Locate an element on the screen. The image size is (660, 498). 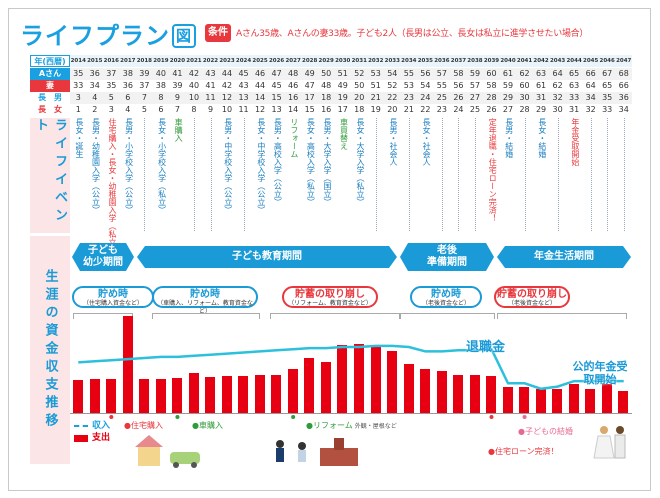
age-daughter-cell: 22 is located at coordinates (425, 109).